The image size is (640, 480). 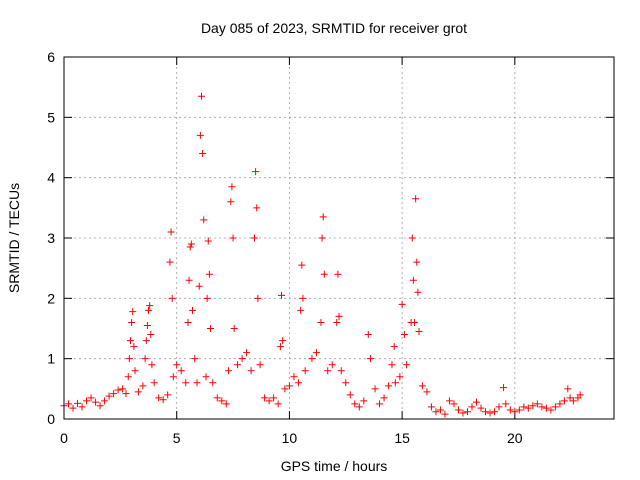 I want to click on x-tick-label: 0, so click(x=64, y=438).